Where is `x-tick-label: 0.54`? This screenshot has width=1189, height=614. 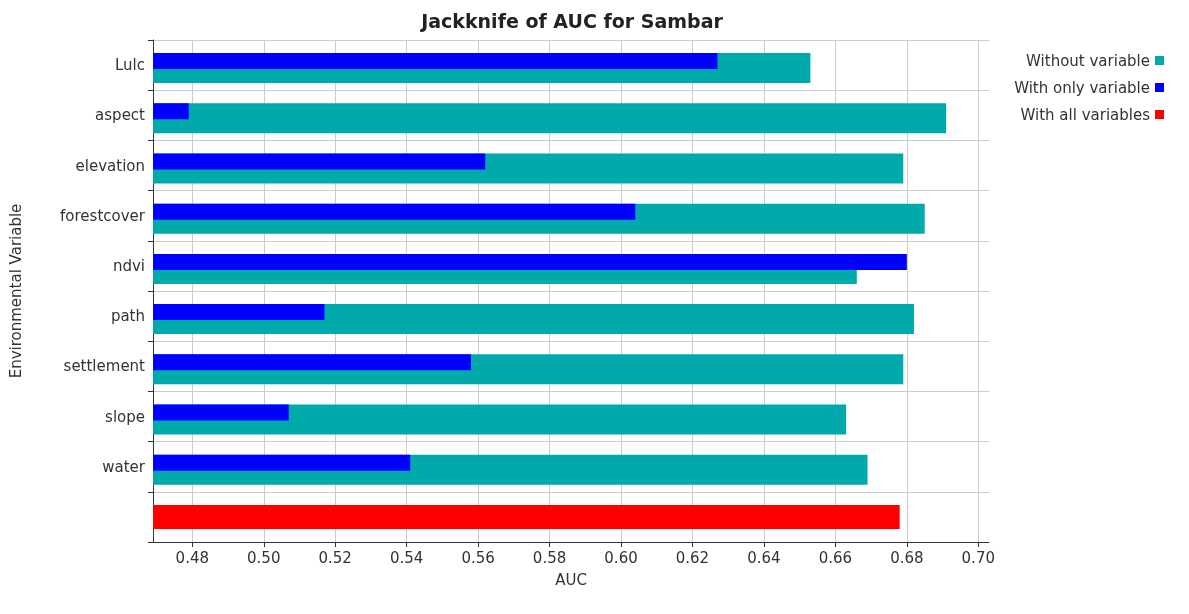
x-tick-label: 0.54 is located at coordinates (406, 557).